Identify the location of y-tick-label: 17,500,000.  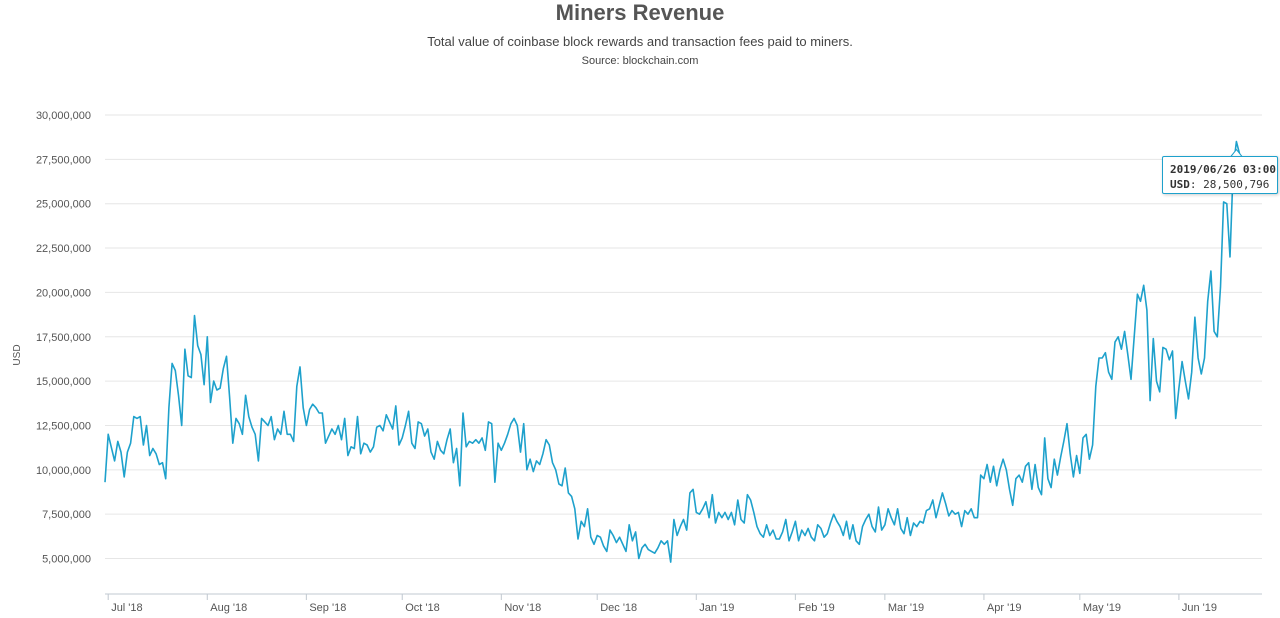
(63, 338).